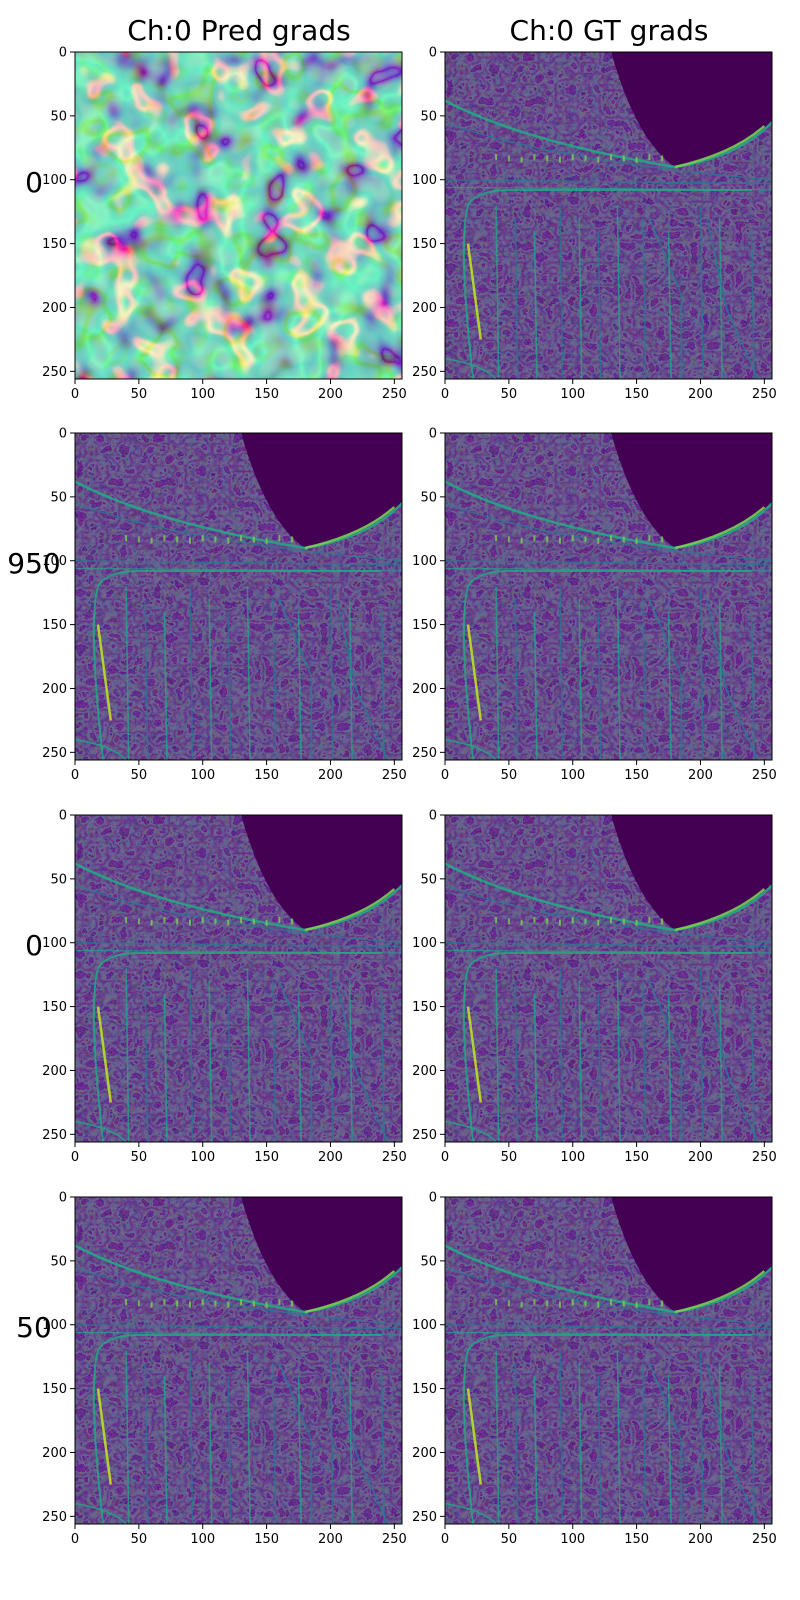  Describe the element at coordinates (691, 872) in the screenshot. I see `sky-region` at that location.